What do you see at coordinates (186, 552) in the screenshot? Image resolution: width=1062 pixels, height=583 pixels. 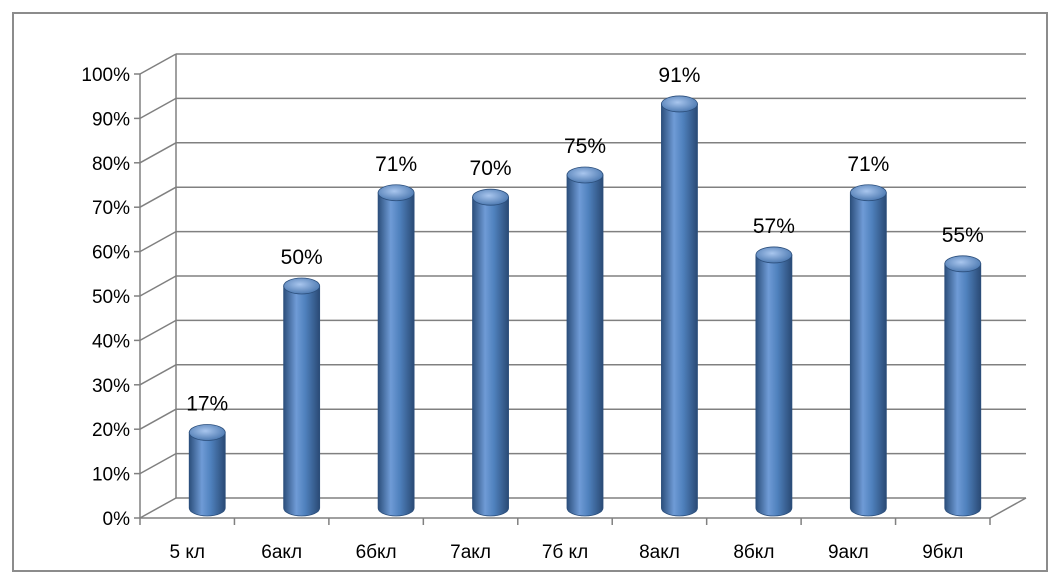 I see `x-tick-label: 5 кл` at bounding box center [186, 552].